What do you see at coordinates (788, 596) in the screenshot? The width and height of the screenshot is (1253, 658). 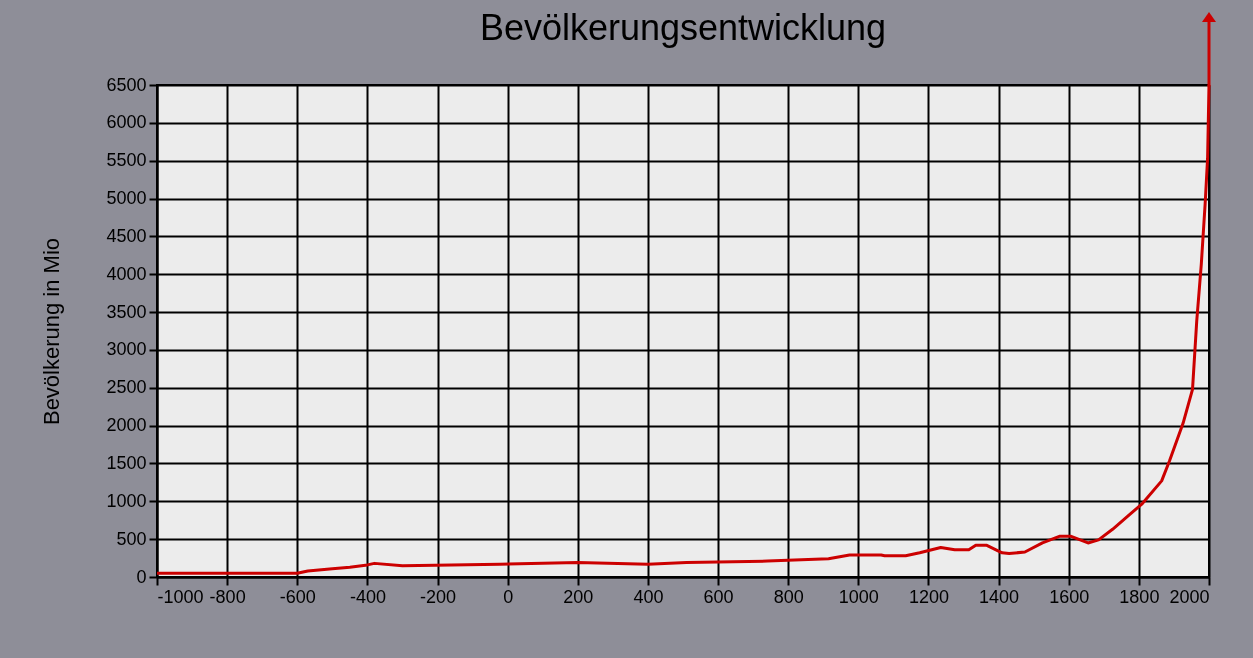 I see `x-tick-label: 800` at bounding box center [788, 596].